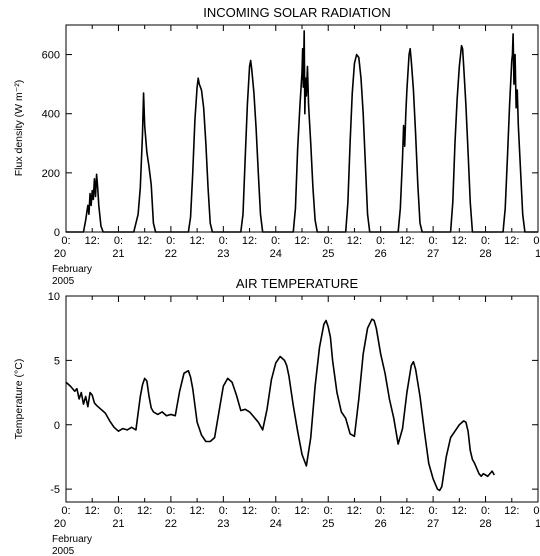 This screenshot has height=556, width=540. Describe the element at coordinates (223, 254) in the screenshot. I see `solar-x-day-label: 23` at that location.